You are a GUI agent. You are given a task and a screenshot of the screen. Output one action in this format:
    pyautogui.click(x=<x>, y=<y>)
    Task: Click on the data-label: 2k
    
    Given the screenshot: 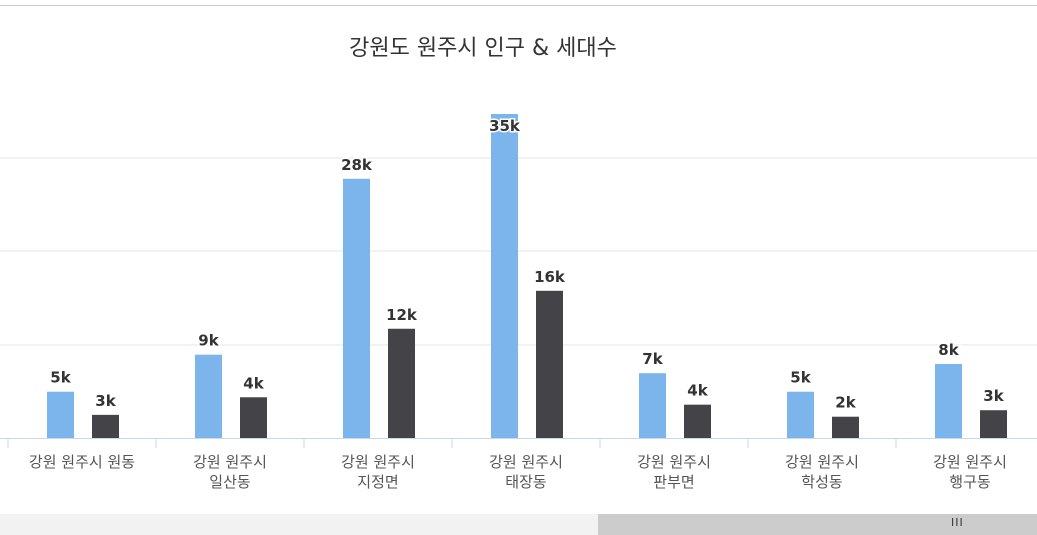 What is the action you would take?
    pyautogui.click(x=845, y=403)
    